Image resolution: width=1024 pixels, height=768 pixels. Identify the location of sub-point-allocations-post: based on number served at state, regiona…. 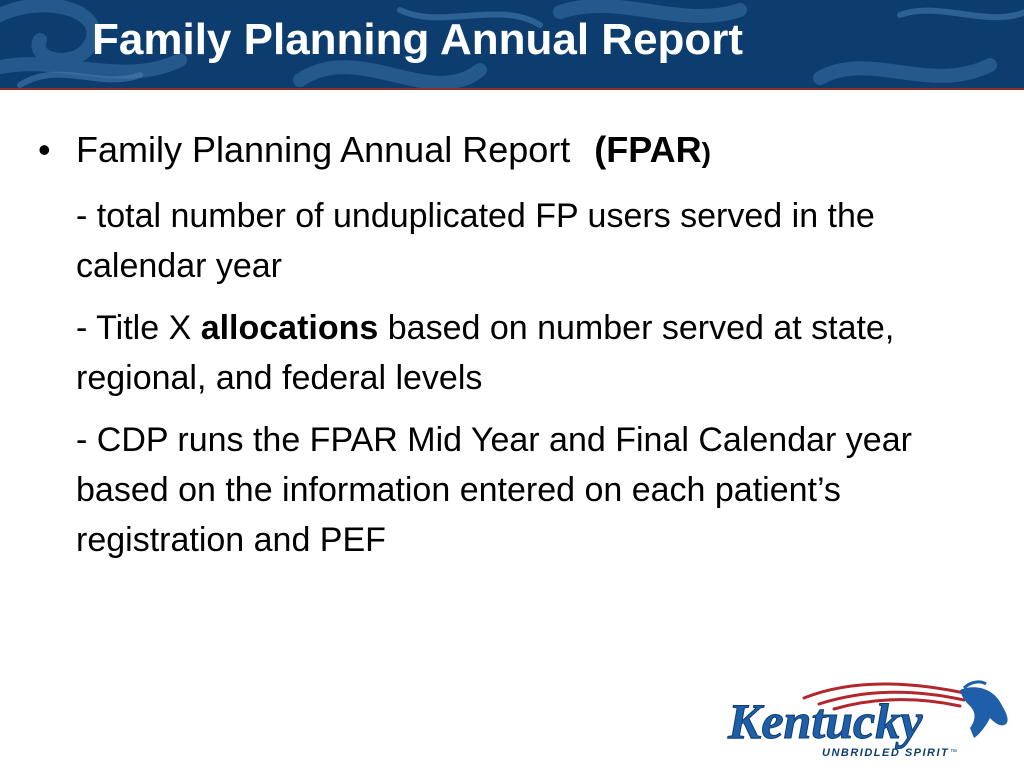
(485, 353).